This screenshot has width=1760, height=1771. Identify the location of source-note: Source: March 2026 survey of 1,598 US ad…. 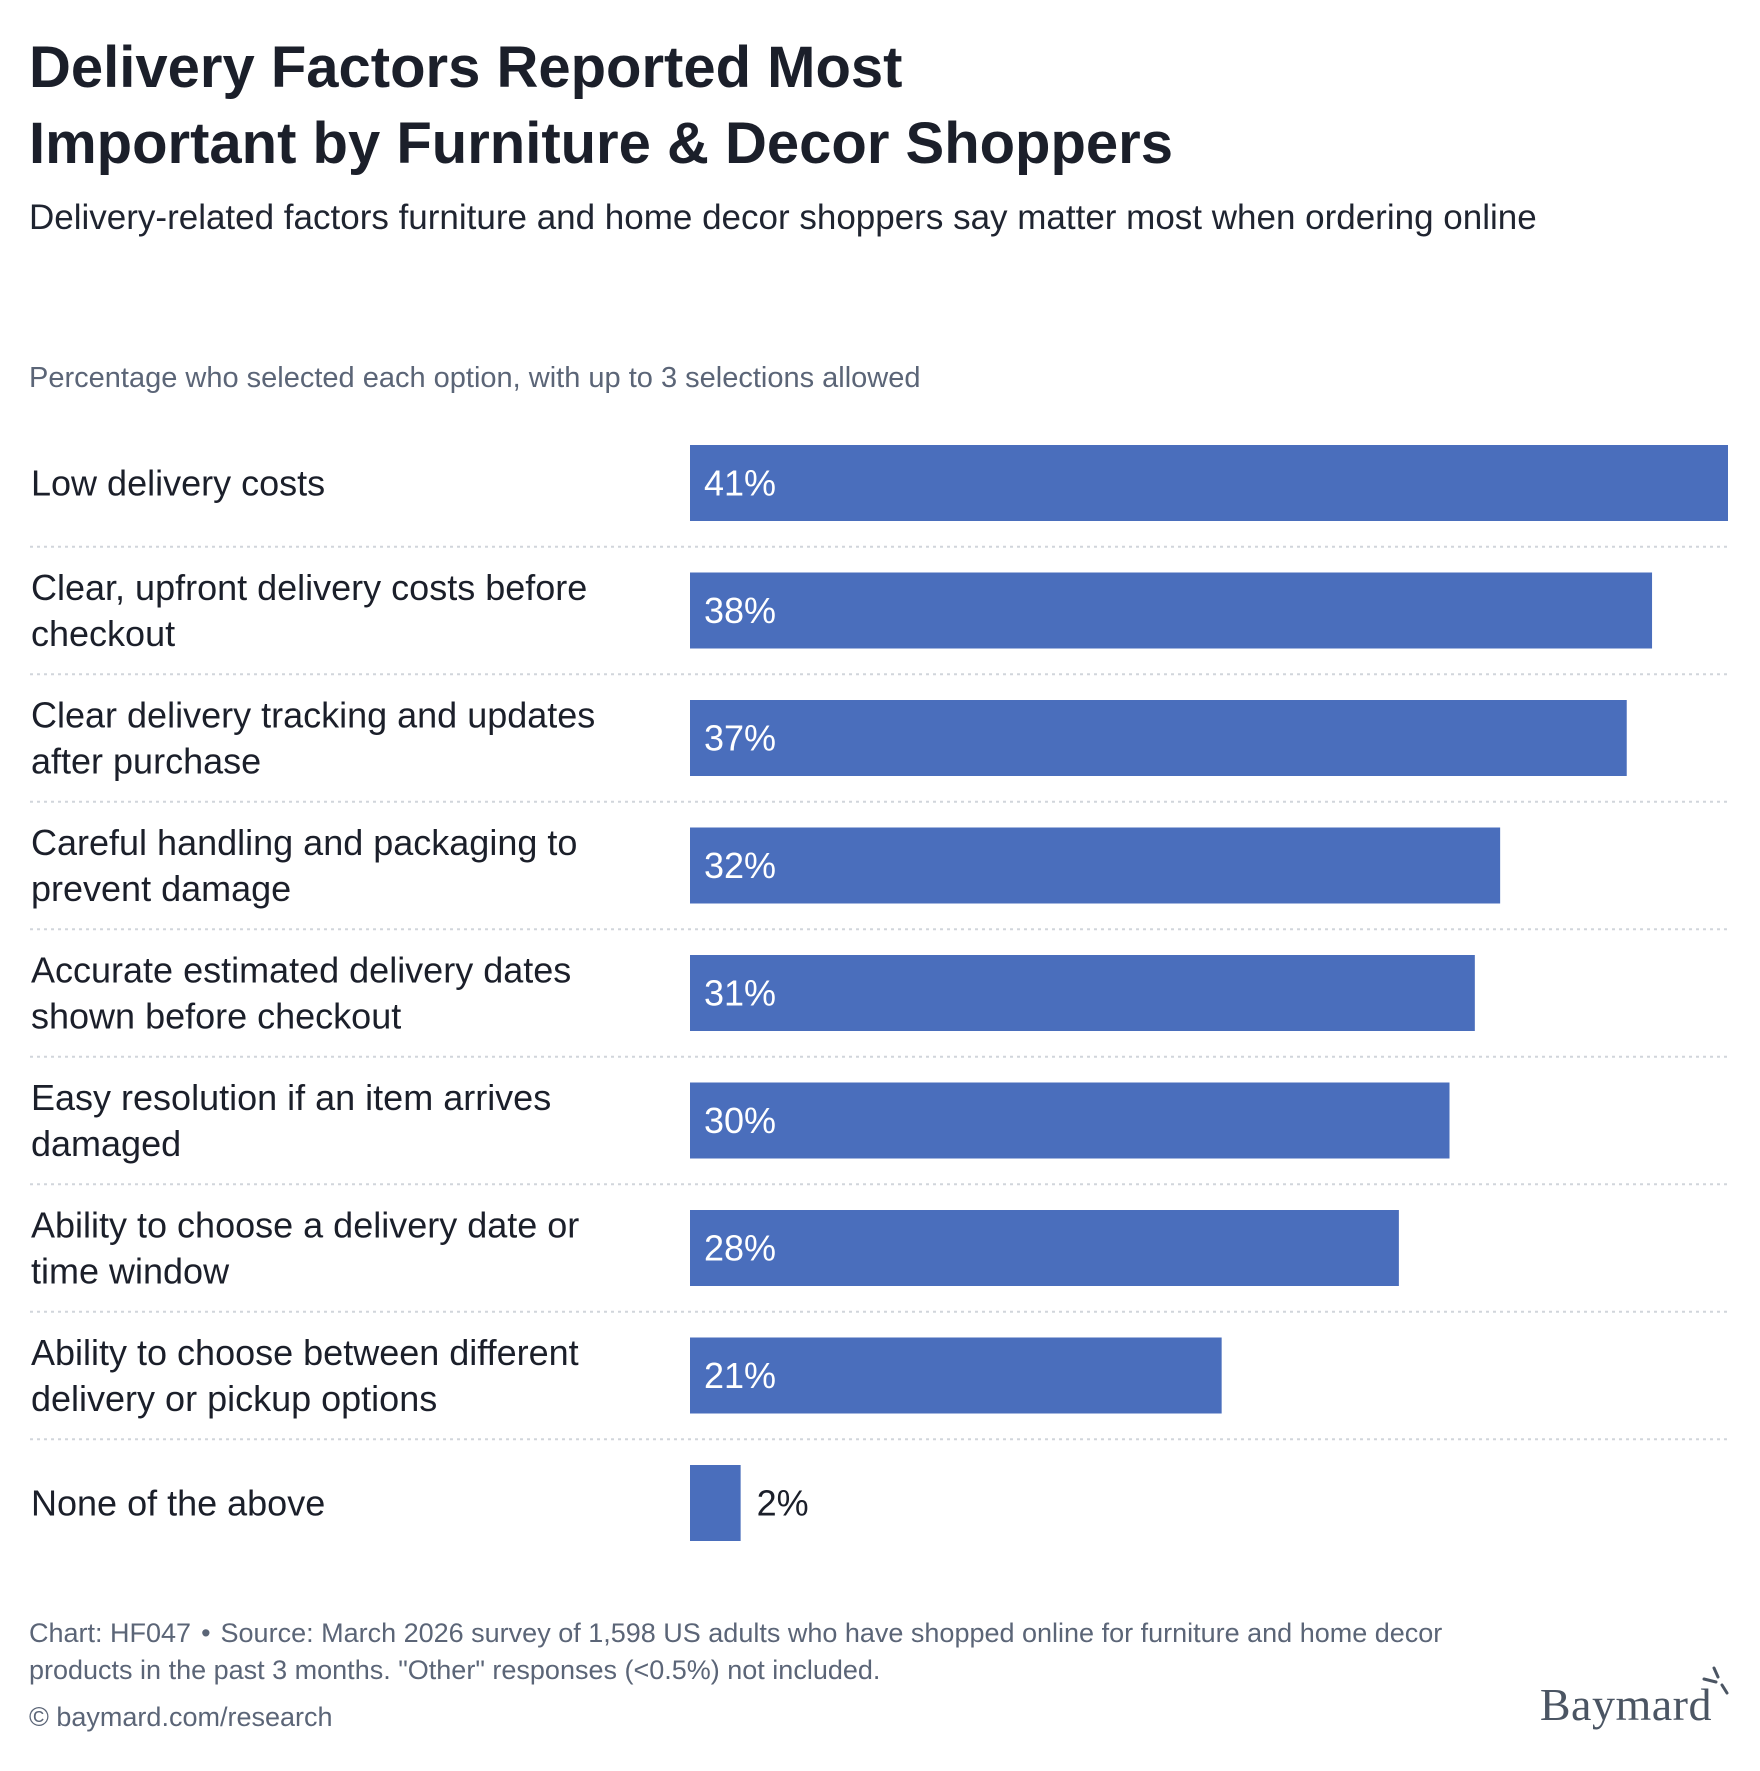
(736, 1651).